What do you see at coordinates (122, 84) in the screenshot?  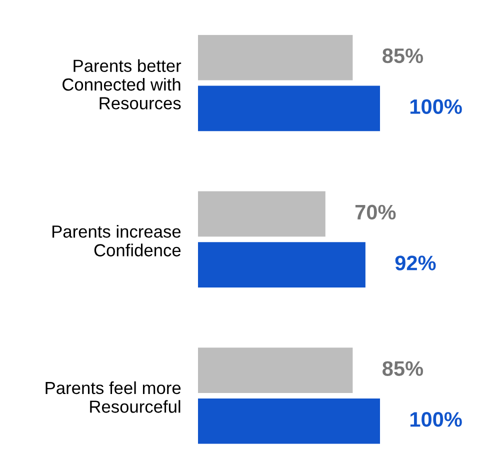 I see `y-tick-label: Parents better Connected with Resources` at bounding box center [122, 84].